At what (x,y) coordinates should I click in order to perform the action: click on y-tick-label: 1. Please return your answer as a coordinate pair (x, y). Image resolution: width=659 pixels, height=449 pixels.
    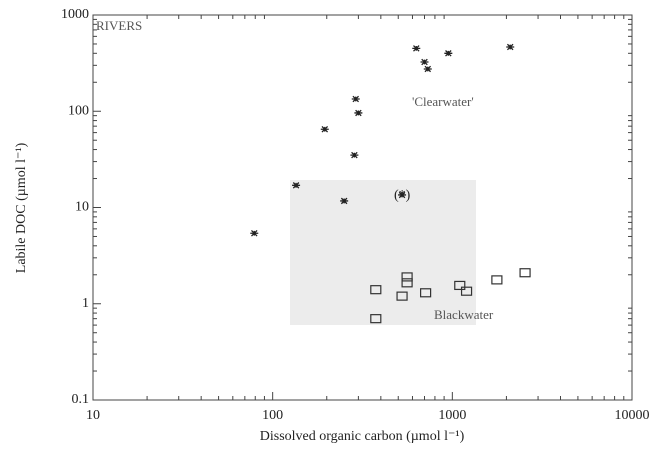
    Looking at the image, I should click on (85, 303).